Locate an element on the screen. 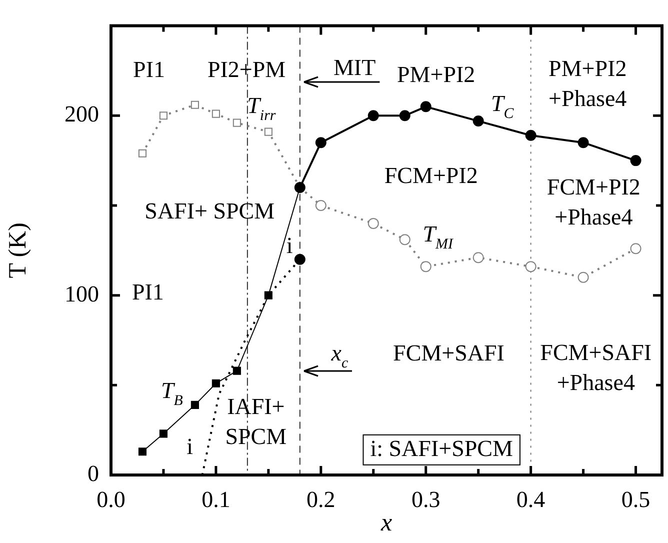  y-tick-label: 200 is located at coordinates (81, 114).